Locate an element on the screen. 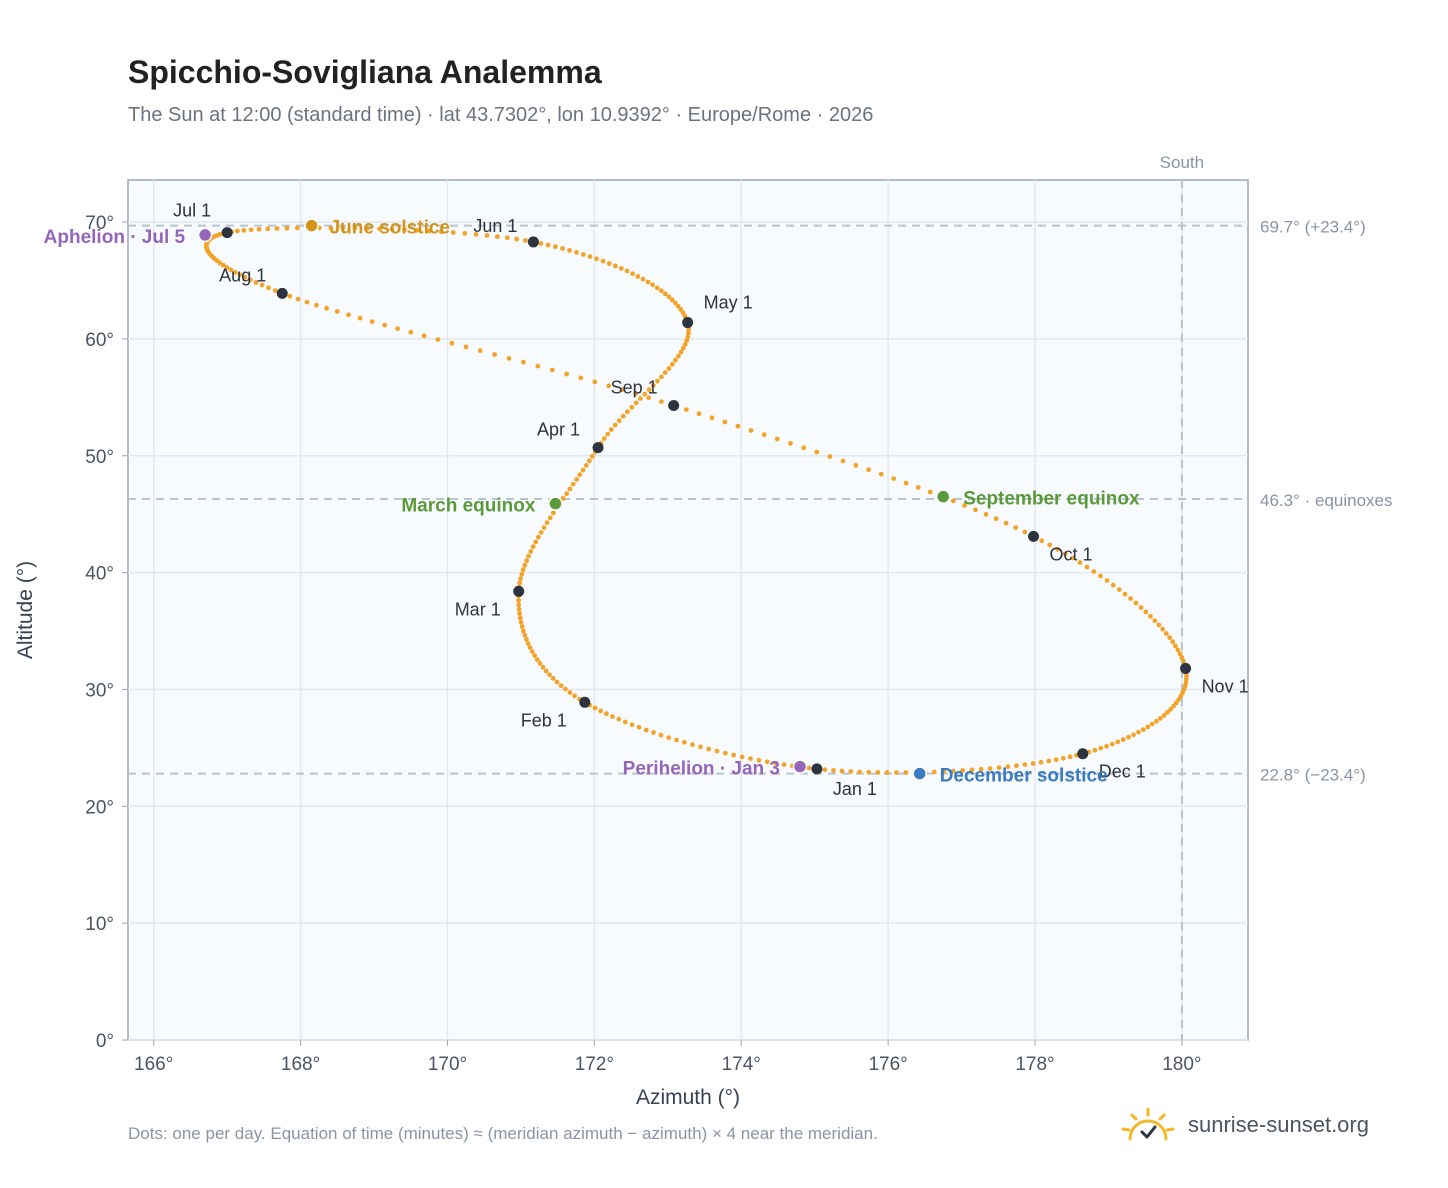 The image size is (1448, 1188). special-label: June solstice is located at coordinates (390, 228).